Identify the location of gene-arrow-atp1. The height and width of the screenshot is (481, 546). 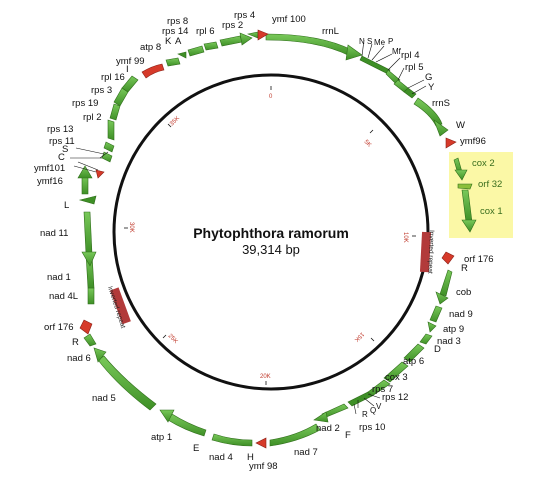
(187, 425).